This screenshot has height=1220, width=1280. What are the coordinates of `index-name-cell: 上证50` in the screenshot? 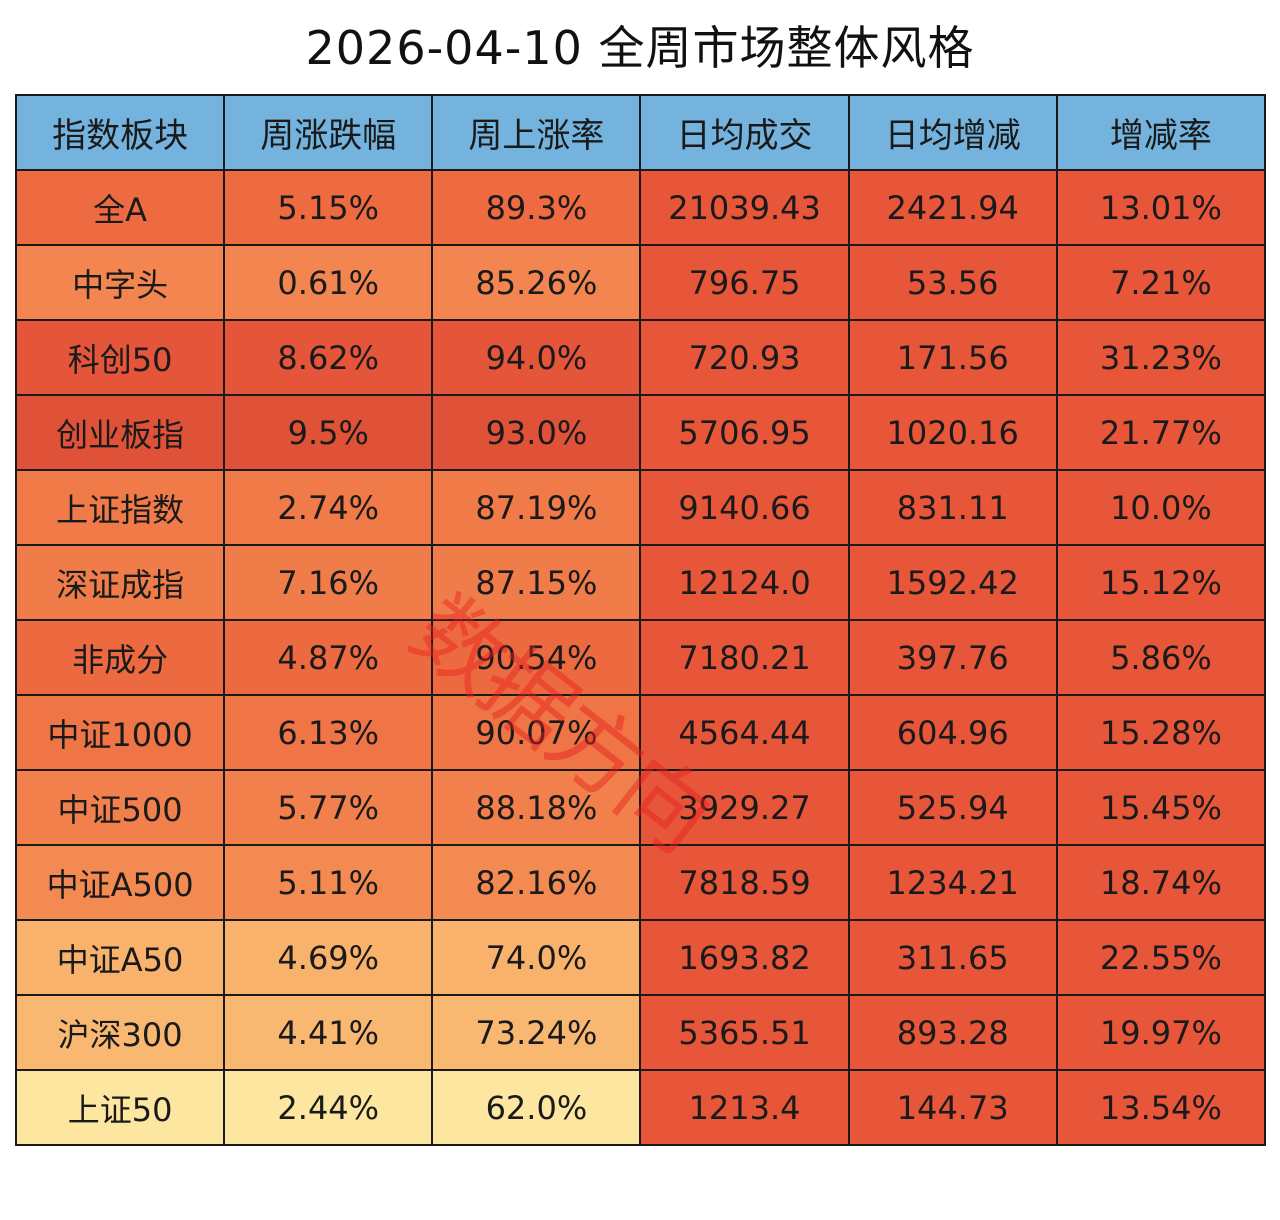 It's located at (120, 1107).